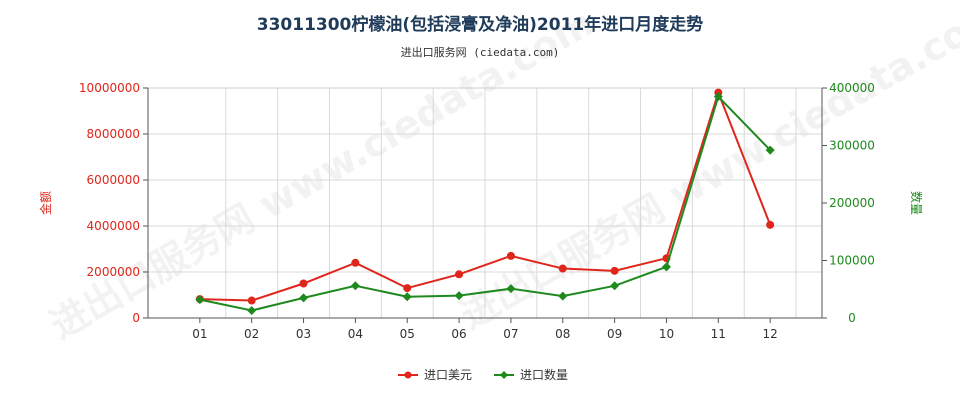  What do you see at coordinates (852, 88) in the screenshot?
I see `y-right-tick-label: 400000` at bounding box center [852, 88].